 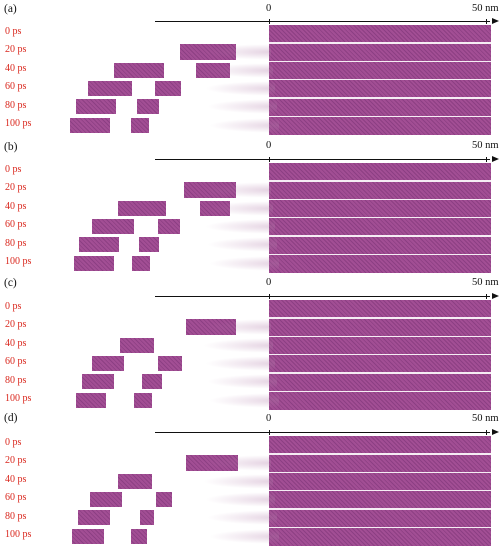 I want to click on panel-label: (d), so click(x=11, y=418).